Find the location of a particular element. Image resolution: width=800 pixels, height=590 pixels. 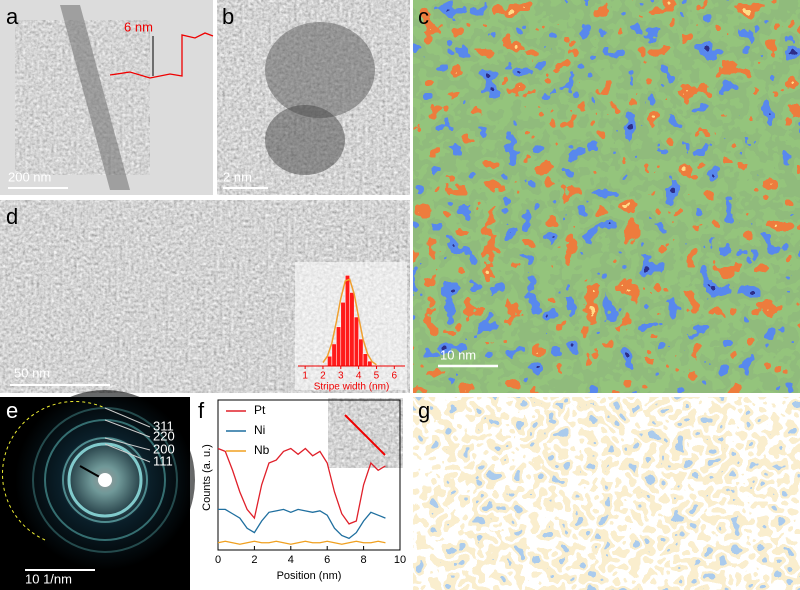

strip is located at coordinates (95, 97).